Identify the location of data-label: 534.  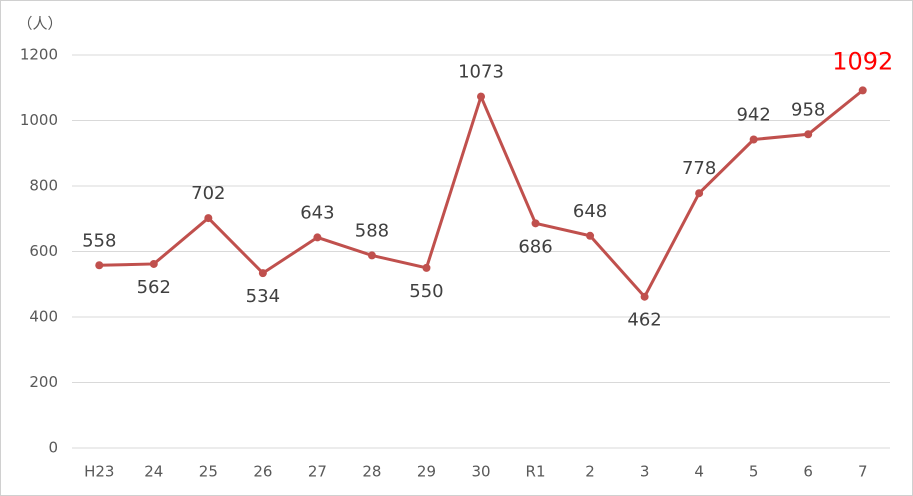
(263, 296).